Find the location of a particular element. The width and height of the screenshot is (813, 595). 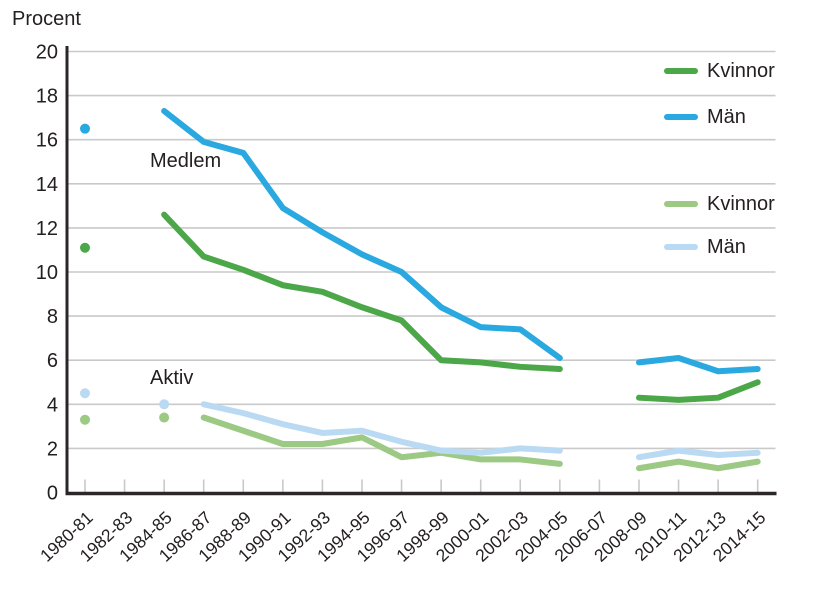

series-aktiv-kvinnor is located at coordinates (420, 442).